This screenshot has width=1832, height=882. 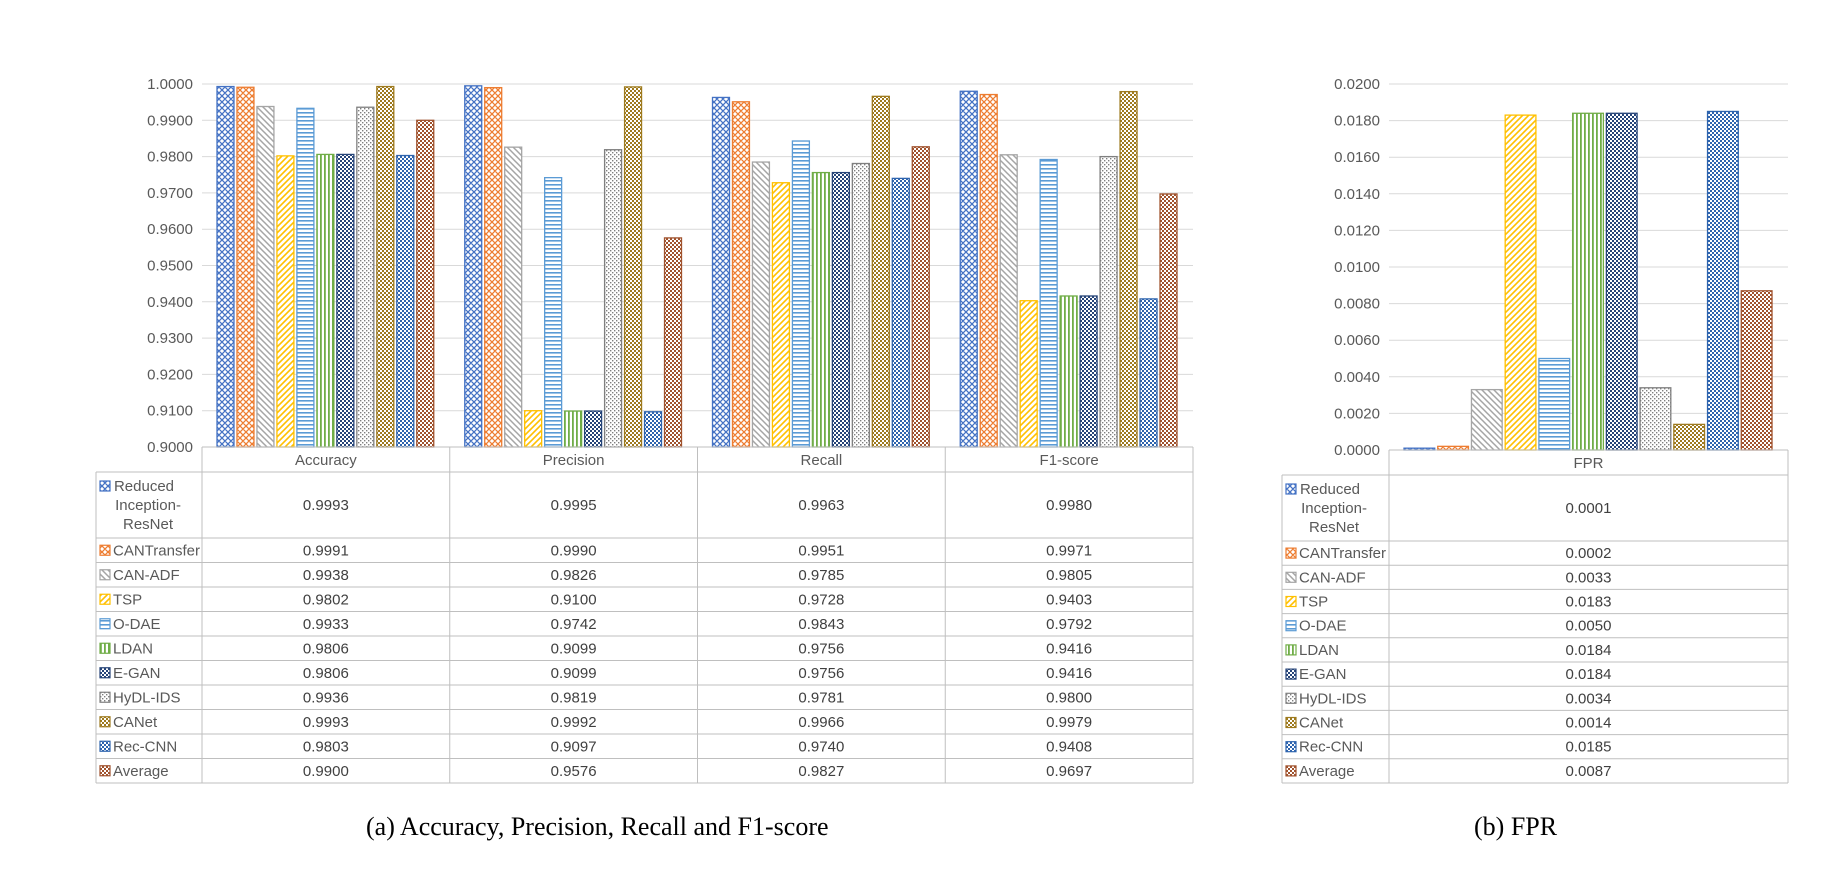 What do you see at coordinates (1589, 698) in the screenshot?
I see `table-cell-value: 0.0034` at bounding box center [1589, 698].